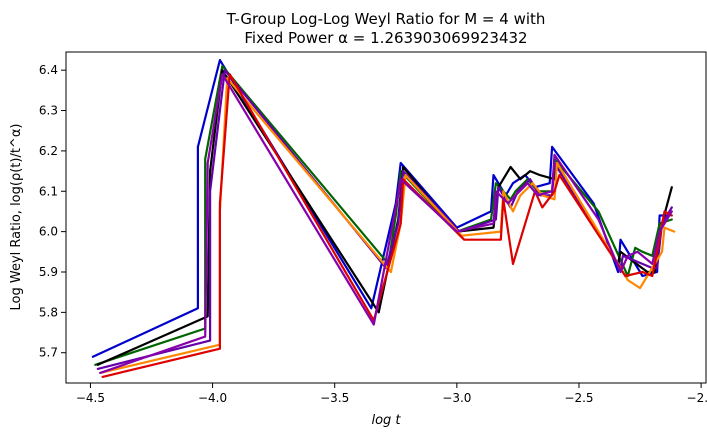  What do you see at coordinates (386, 420) in the screenshot?
I see `x-axis-label: log t` at bounding box center [386, 420].